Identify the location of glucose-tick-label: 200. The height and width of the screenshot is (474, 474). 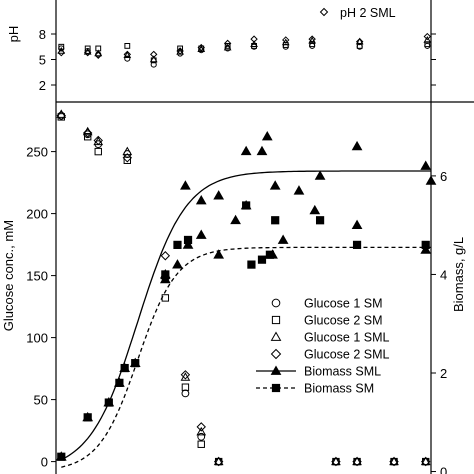
(37, 214).